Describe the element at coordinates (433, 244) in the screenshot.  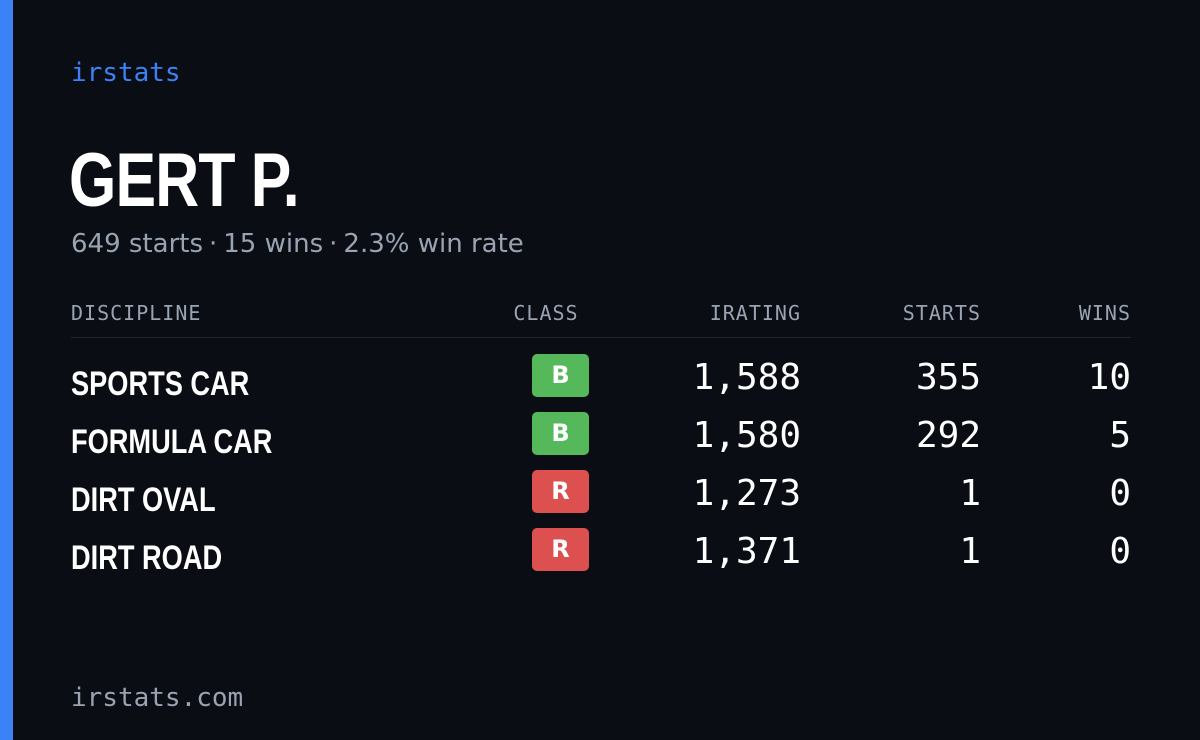
I see `winrate-summary: 2.3% win rate` at that location.